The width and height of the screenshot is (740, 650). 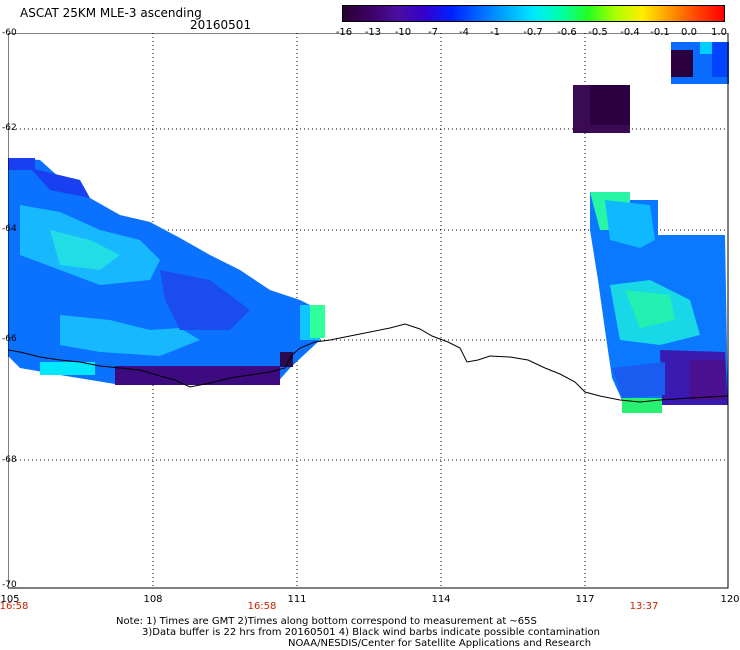 I want to click on product-date: 20160501, so click(x=221, y=25).